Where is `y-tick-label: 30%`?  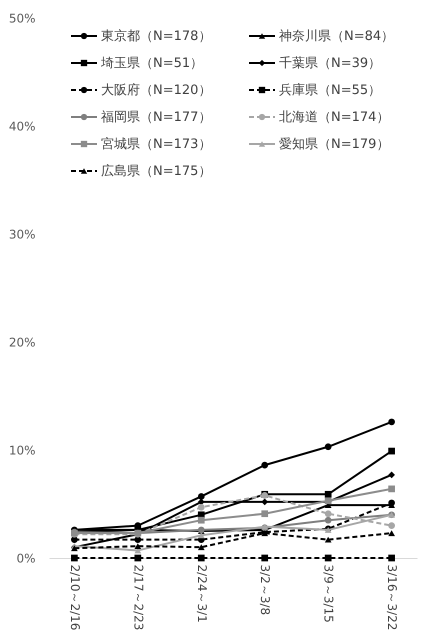 y-tick-label: 30% is located at coordinates (22, 235).